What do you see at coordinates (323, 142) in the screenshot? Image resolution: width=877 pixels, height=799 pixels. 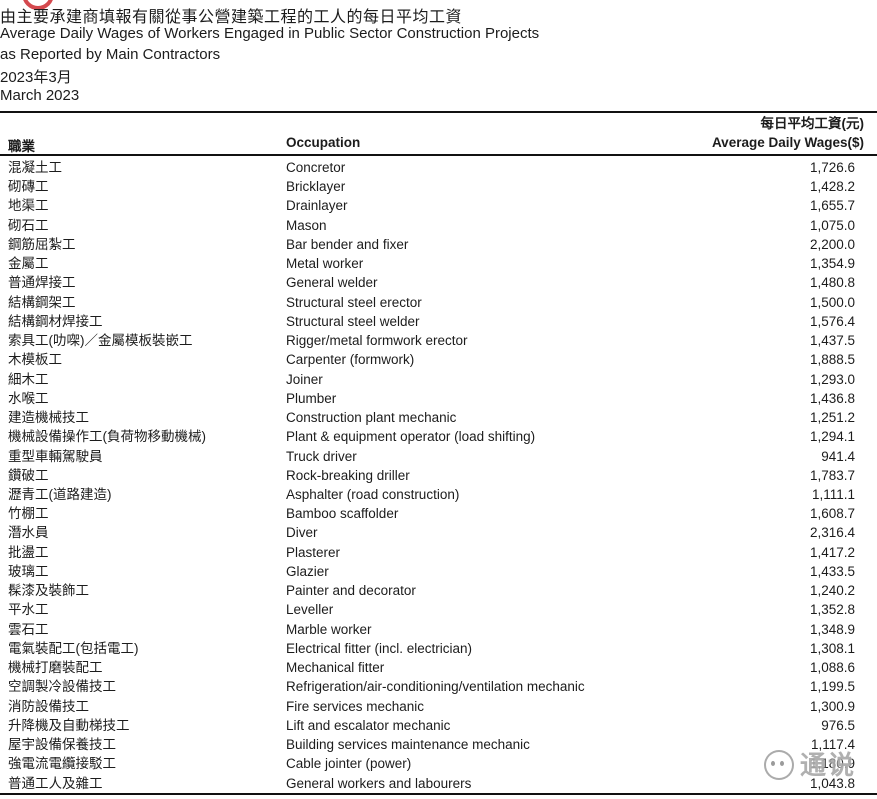 I see `column-header-occupation-en: Occupation` at bounding box center [323, 142].